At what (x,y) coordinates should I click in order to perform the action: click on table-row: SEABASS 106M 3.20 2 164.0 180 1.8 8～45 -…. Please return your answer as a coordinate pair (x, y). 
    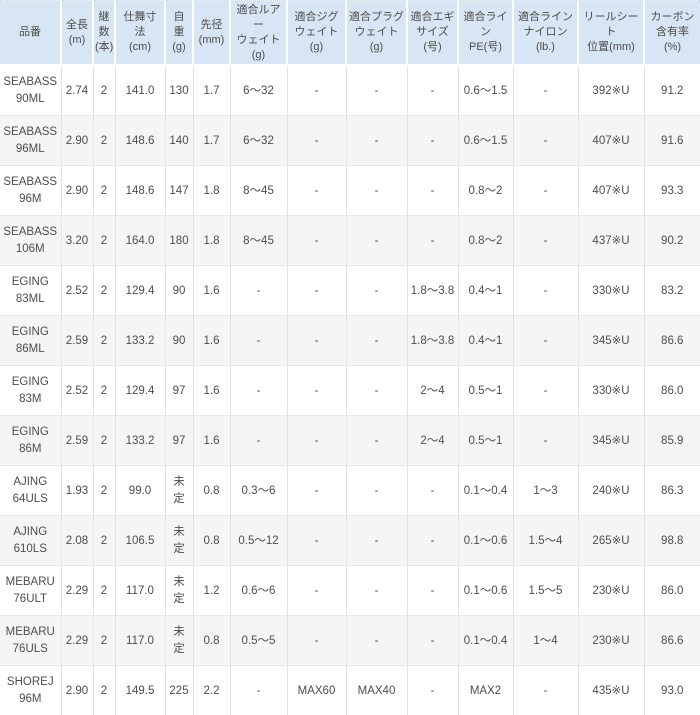
    Looking at the image, I should click on (350, 241).